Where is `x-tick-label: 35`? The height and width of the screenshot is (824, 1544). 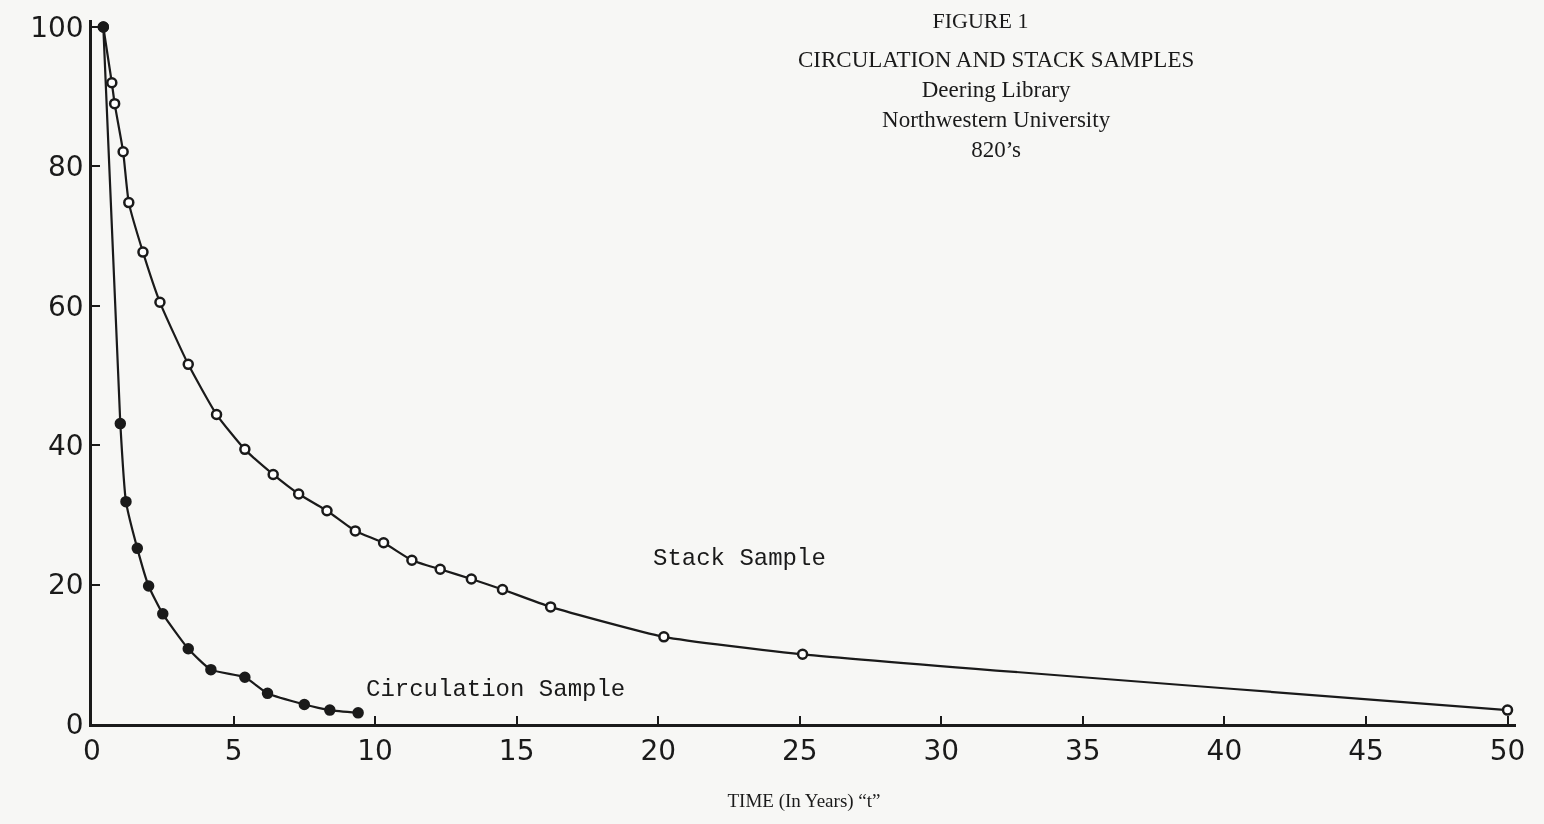
x-tick-label: 35 is located at coordinates (1083, 751).